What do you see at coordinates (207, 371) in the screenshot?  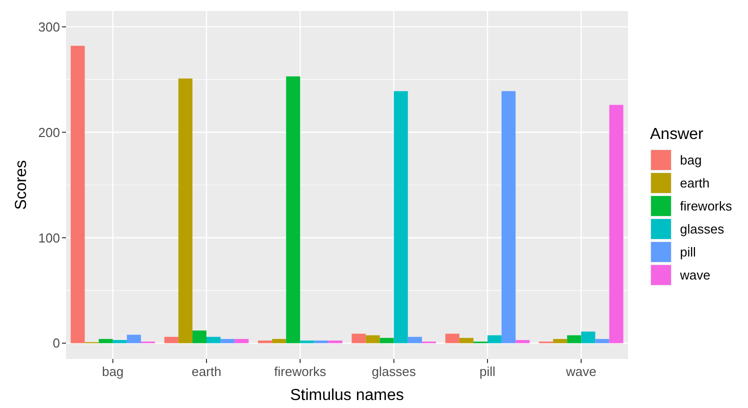 I see `x-tick-label: earth` at bounding box center [207, 371].